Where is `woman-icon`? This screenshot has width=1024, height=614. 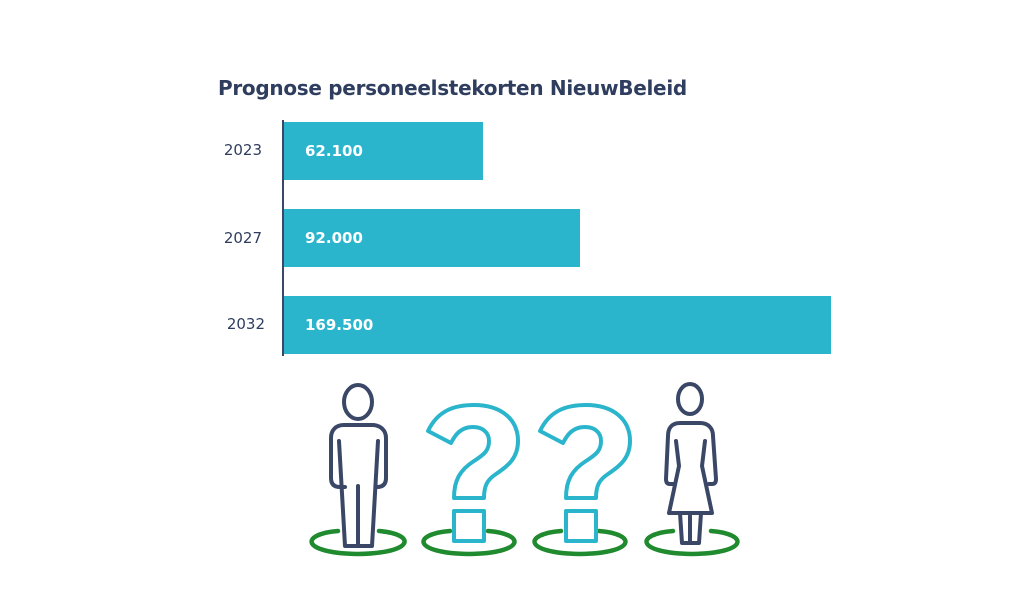 woman-icon is located at coordinates (691, 463).